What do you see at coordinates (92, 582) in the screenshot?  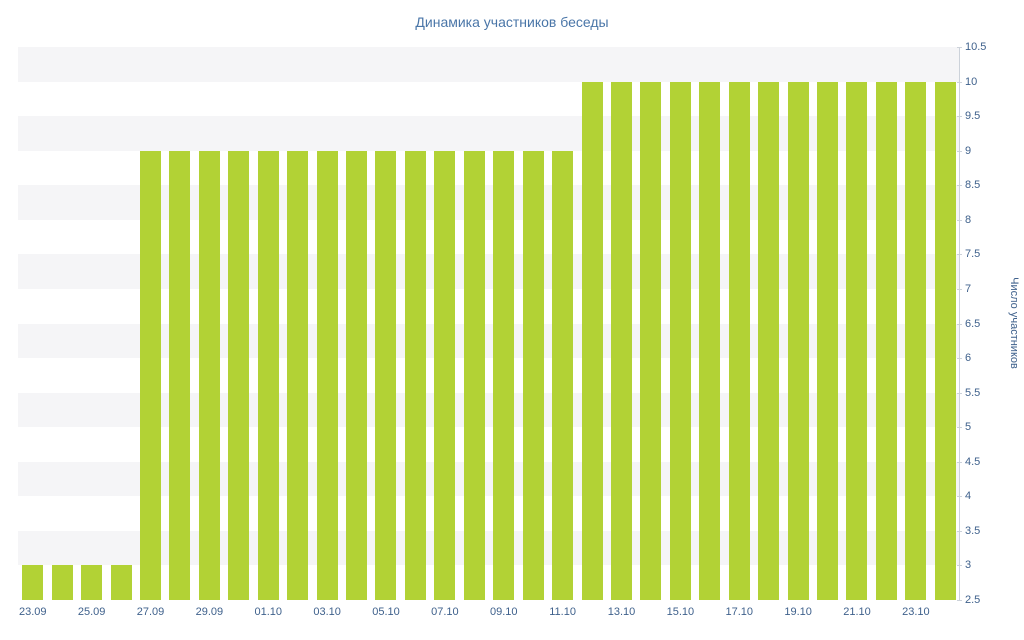 I see `bar-25.09` at bounding box center [92, 582].